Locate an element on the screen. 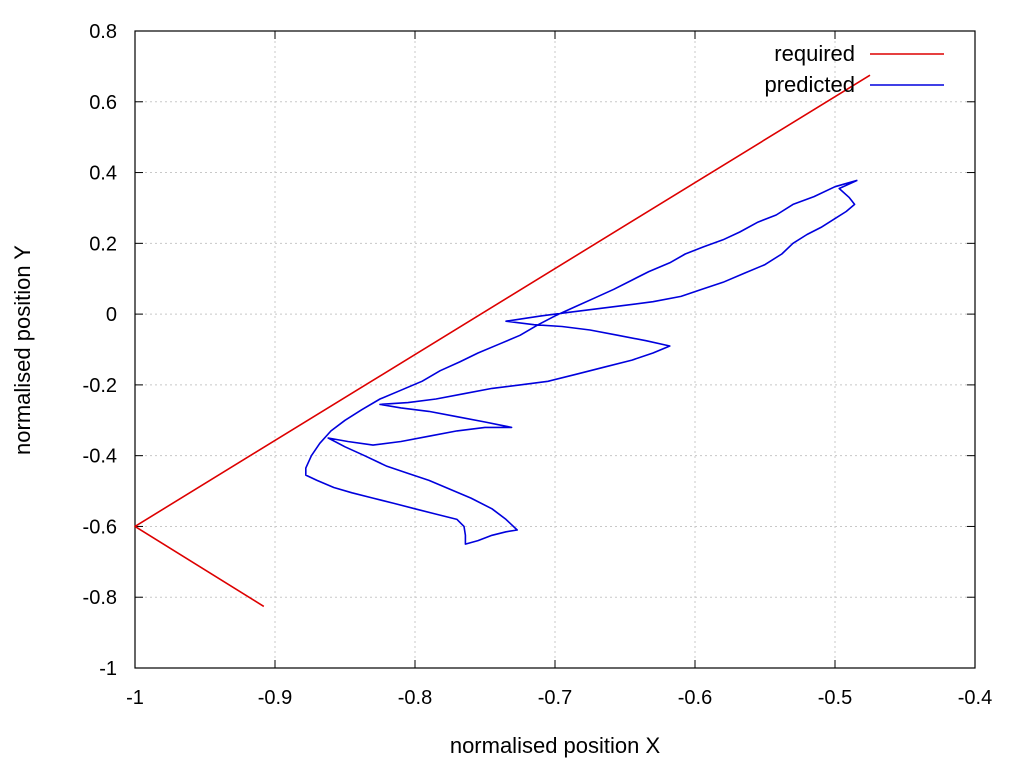 The width and height of the screenshot is (1024, 773). y-tick-label: 0.6 is located at coordinates (103, 103).